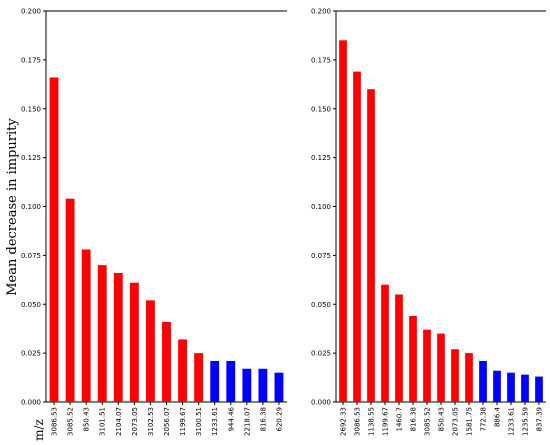  I want to click on x-tick-label: 3100.51, so click(199, 421).